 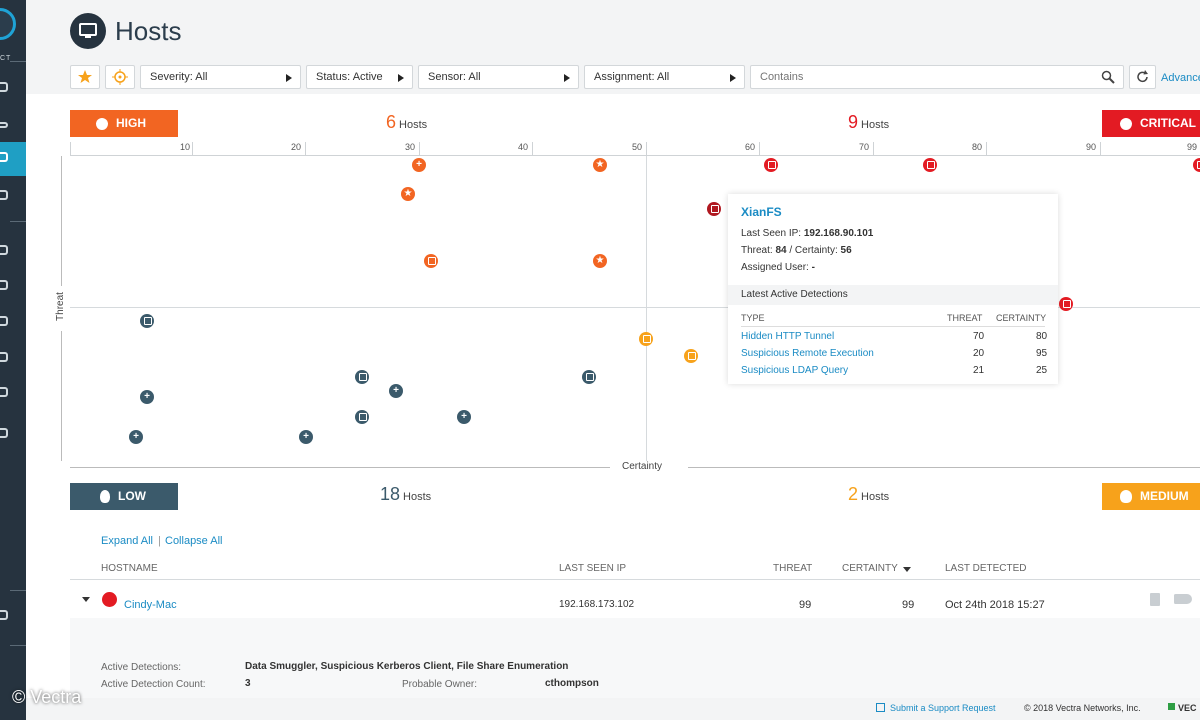 I want to click on col-threat: THREAT, so click(x=793, y=568).